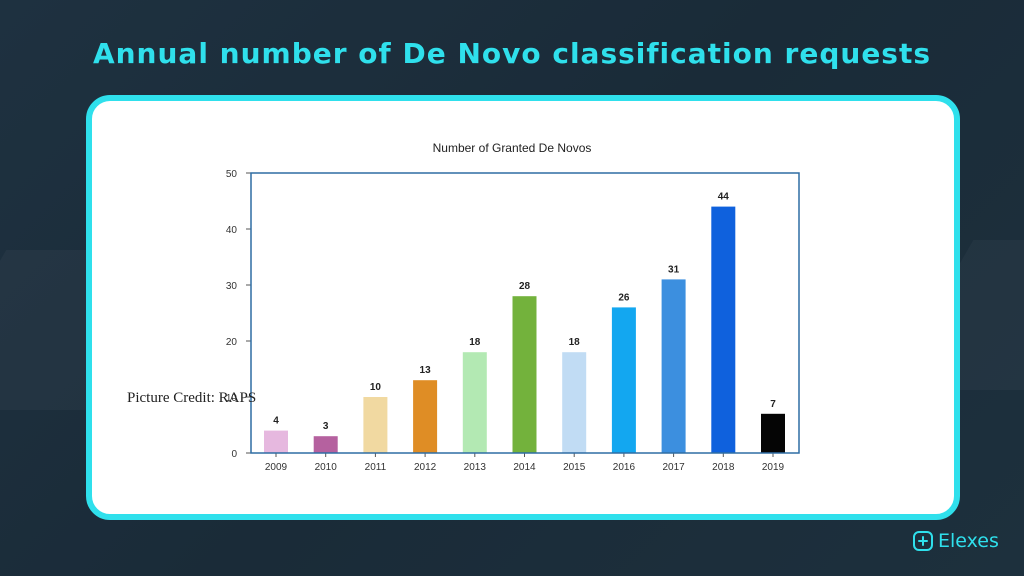 The image size is (1024, 576). Describe the element at coordinates (376, 387) in the screenshot. I see `data-label: 10` at that location.